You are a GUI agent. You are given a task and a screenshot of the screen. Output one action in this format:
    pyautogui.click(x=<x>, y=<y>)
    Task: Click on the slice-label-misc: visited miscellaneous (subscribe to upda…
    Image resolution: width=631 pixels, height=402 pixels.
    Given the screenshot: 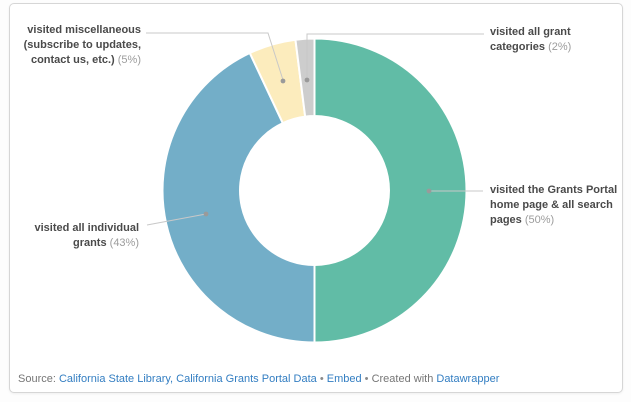 What is the action you would take?
    pyautogui.click(x=70, y=45)
    